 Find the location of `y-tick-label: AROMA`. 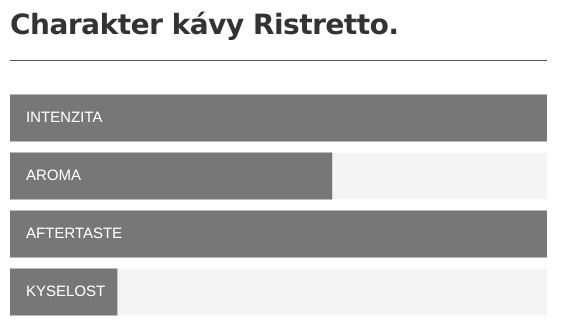

y-tick-label: AROMA is located at coordinates (54, 175).